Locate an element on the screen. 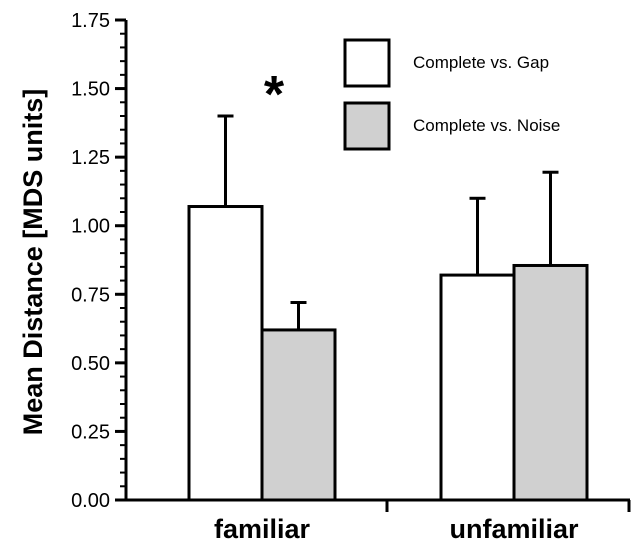  y-tick-label: 0.75 is located at coordinates (90, 295).